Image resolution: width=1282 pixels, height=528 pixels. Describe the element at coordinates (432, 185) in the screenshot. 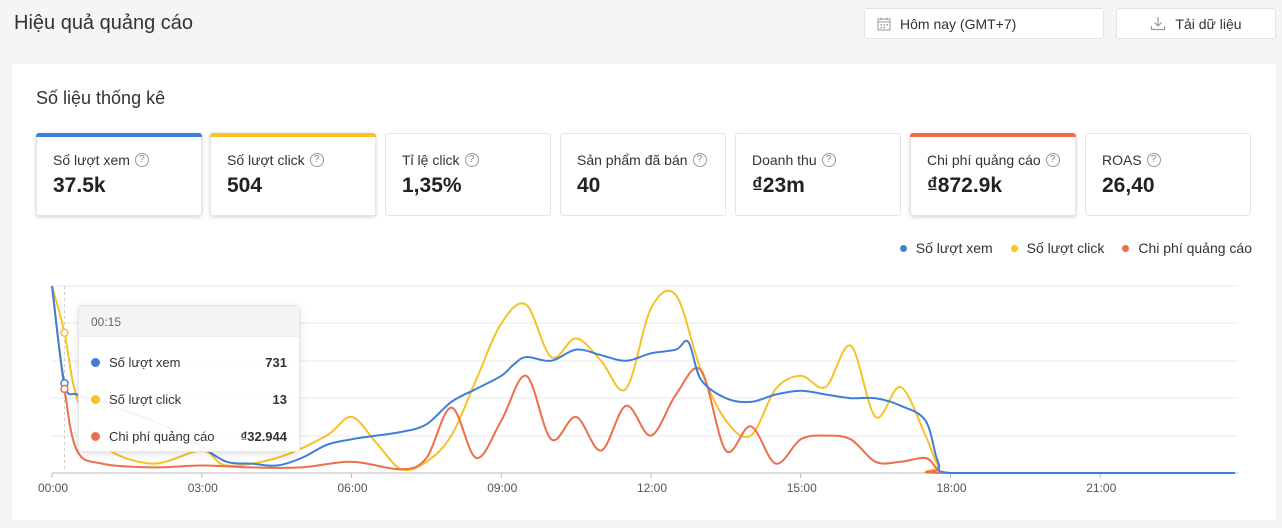

I see `metric-value: 1,35%` at that location.